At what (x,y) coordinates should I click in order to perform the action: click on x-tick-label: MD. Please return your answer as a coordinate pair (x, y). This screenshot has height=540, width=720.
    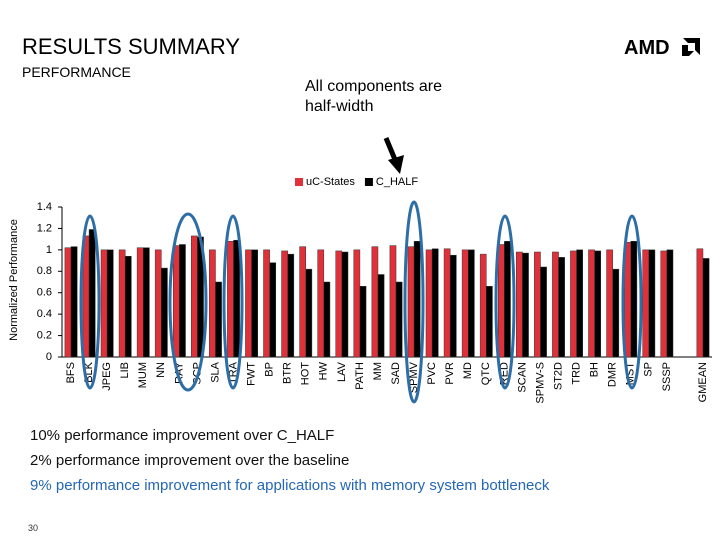
    Looking at the image, I should click on (468, 370).